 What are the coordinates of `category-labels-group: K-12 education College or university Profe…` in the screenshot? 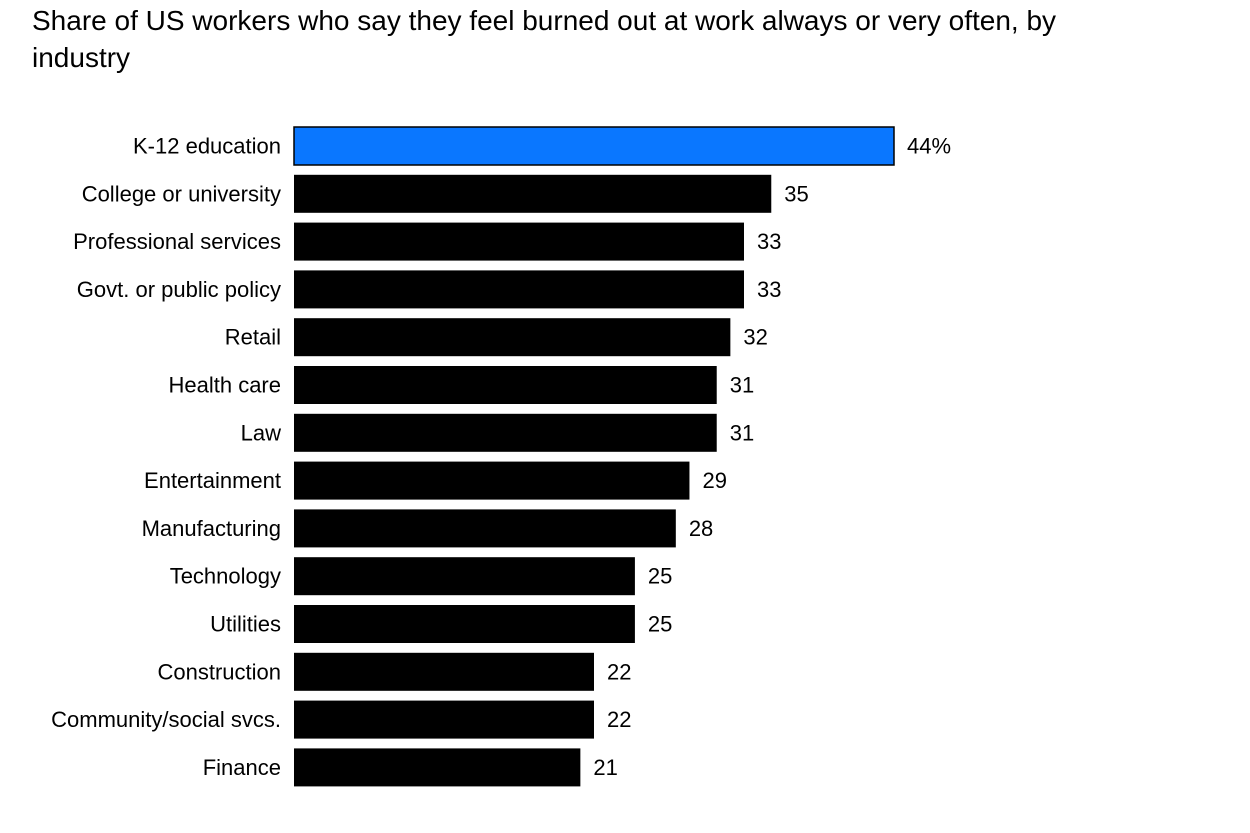 It's located at (166, 457).